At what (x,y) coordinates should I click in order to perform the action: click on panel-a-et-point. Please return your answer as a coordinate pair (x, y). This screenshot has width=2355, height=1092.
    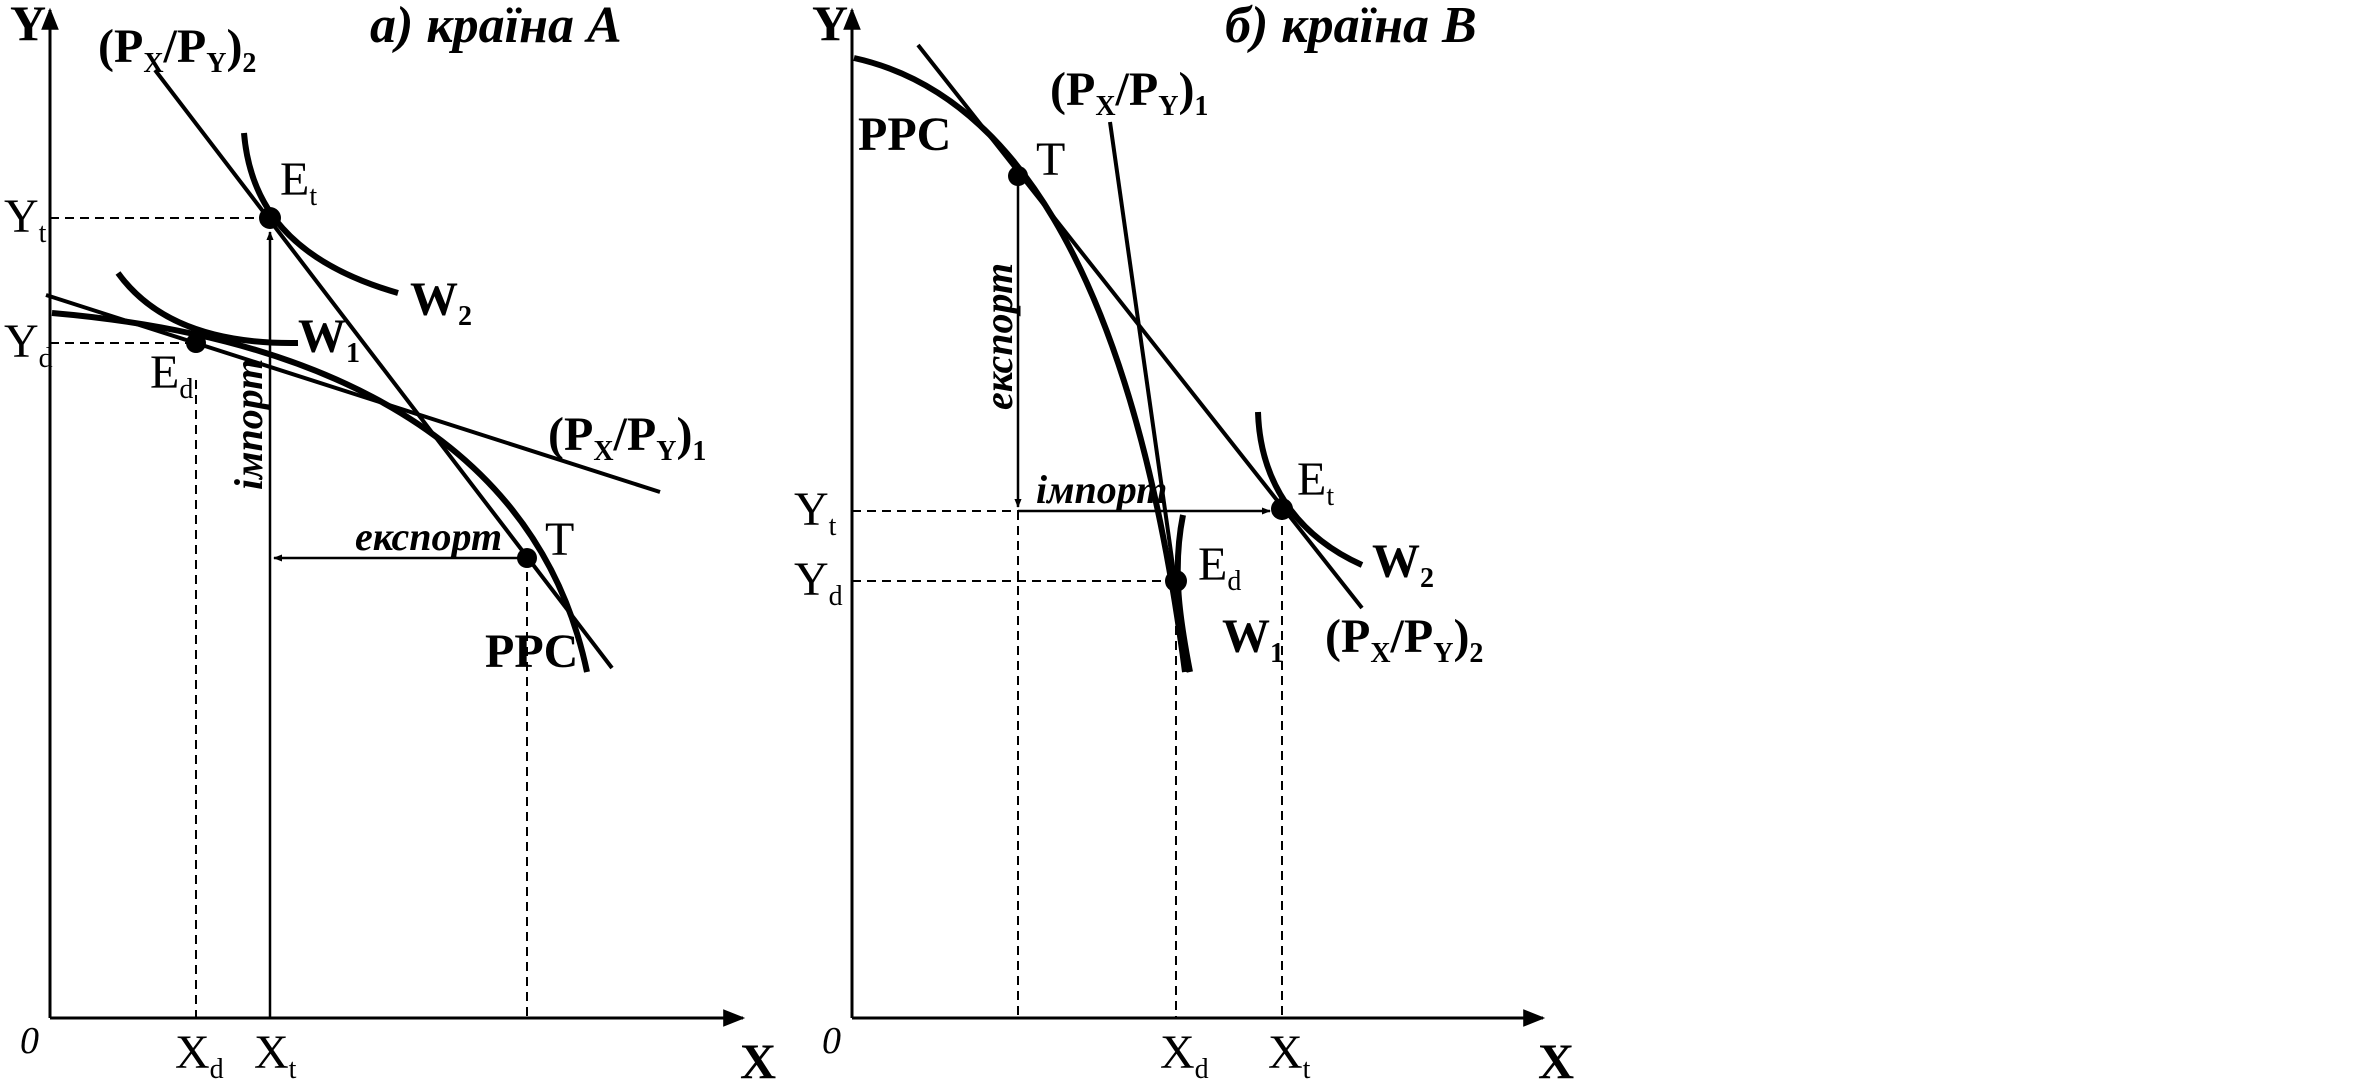
    Looking at the image, I should click on (270, 218).